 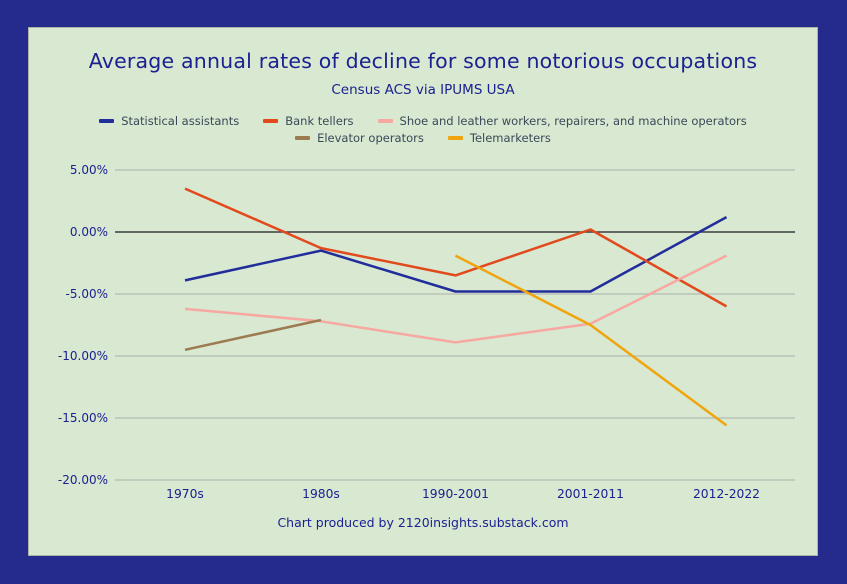 I want to click on x-tick-label: 1980s, so click(x=321, y=494).